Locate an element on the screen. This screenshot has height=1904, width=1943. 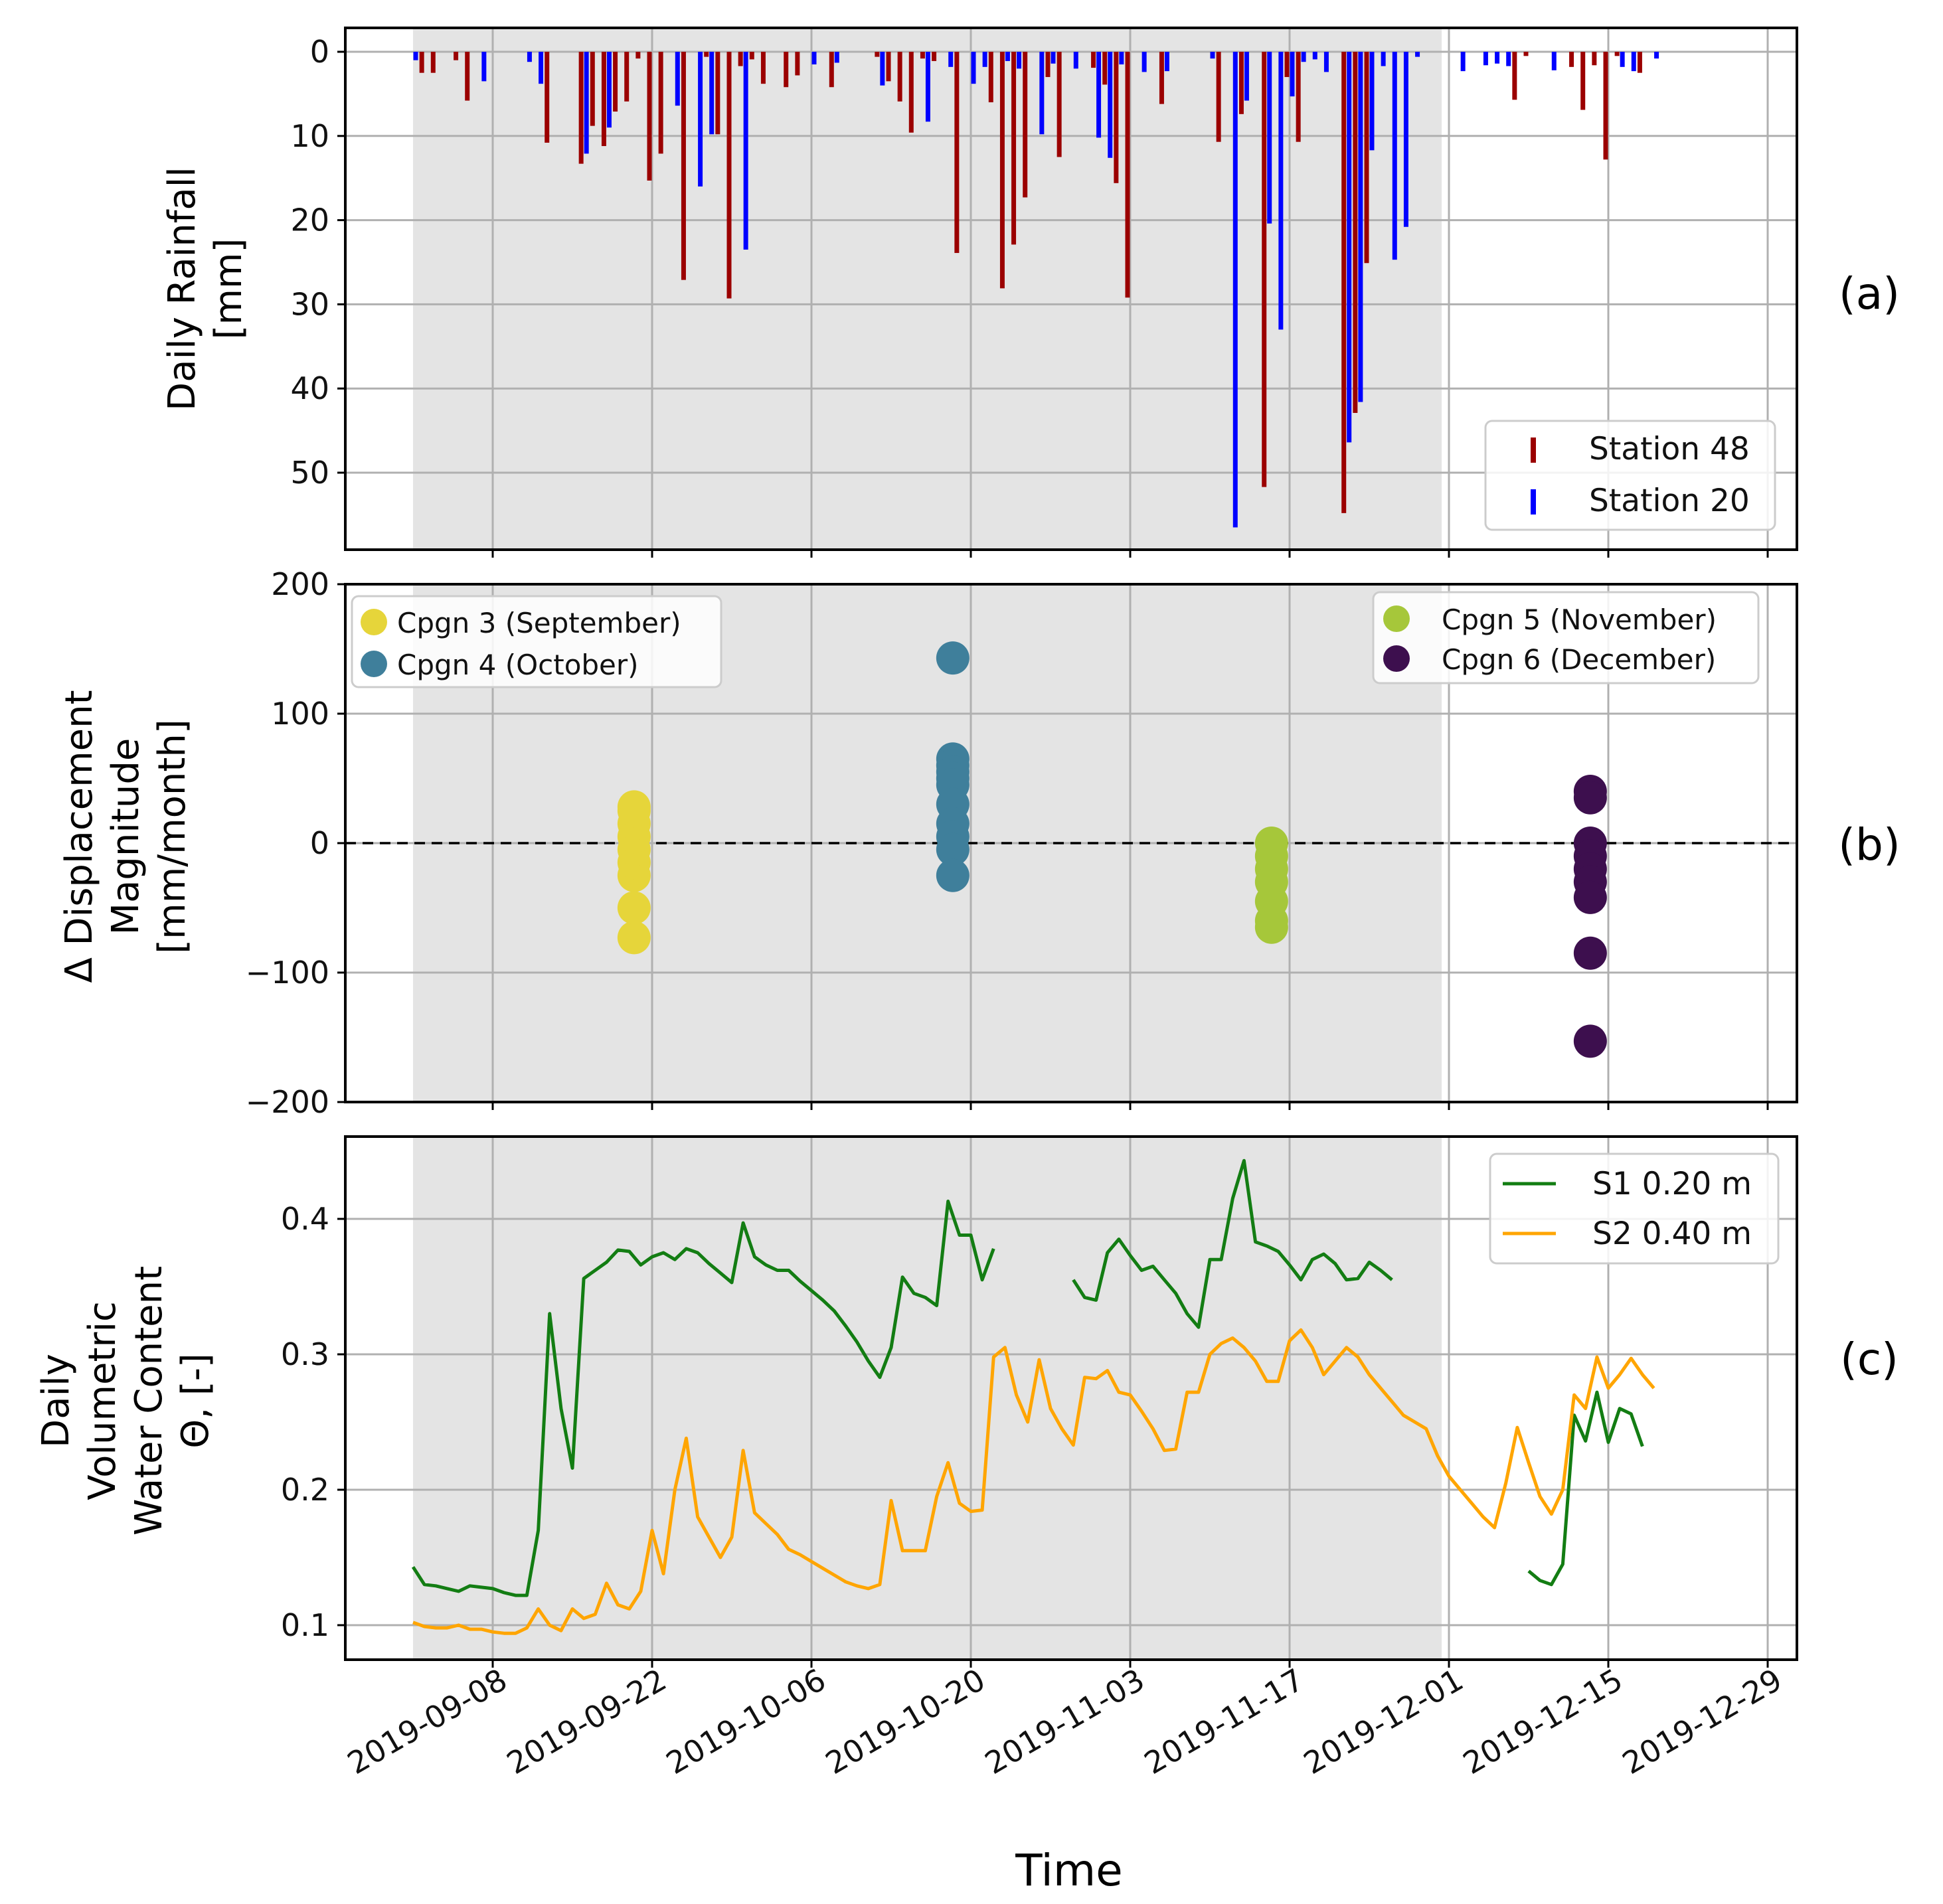
y-tick-label-b-0: 200 is located at coordinates (300, 584).